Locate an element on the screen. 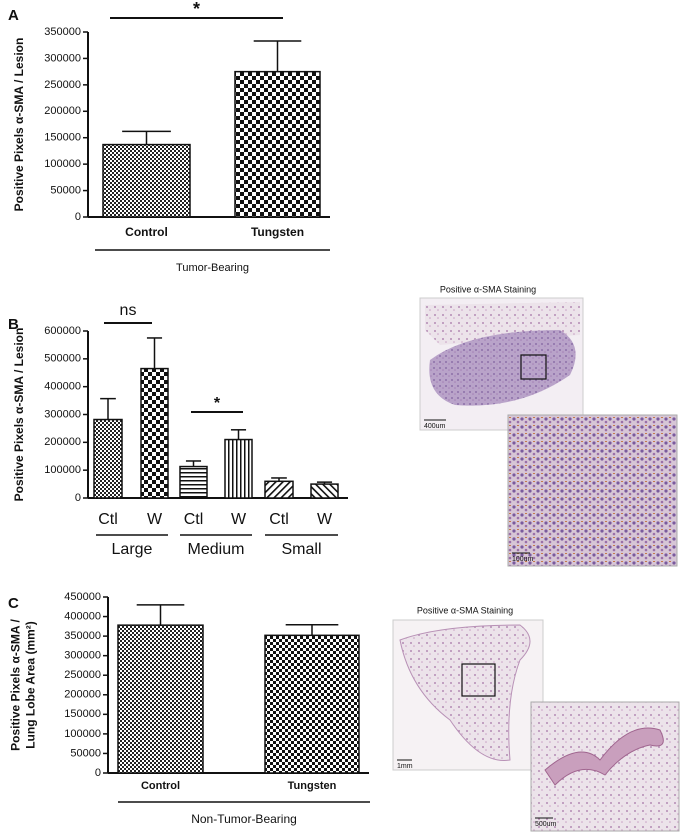 The width and height of the screenshot is (680, 837). group-label: Large is located at coordinates (132, 549).